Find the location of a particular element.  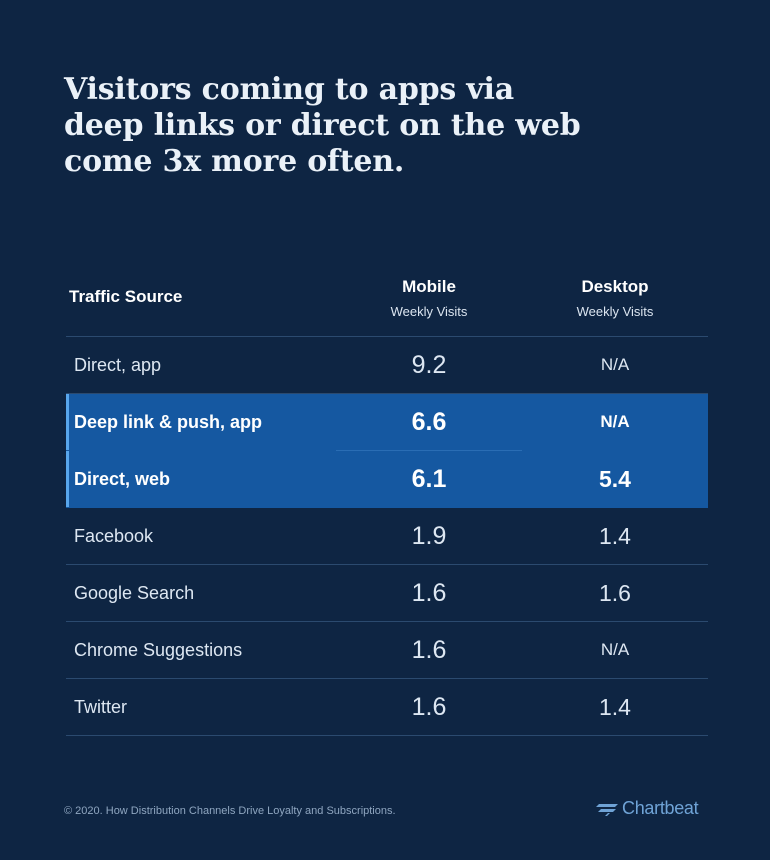

row-source-label: Google Search is located at coordinates (134, 593).